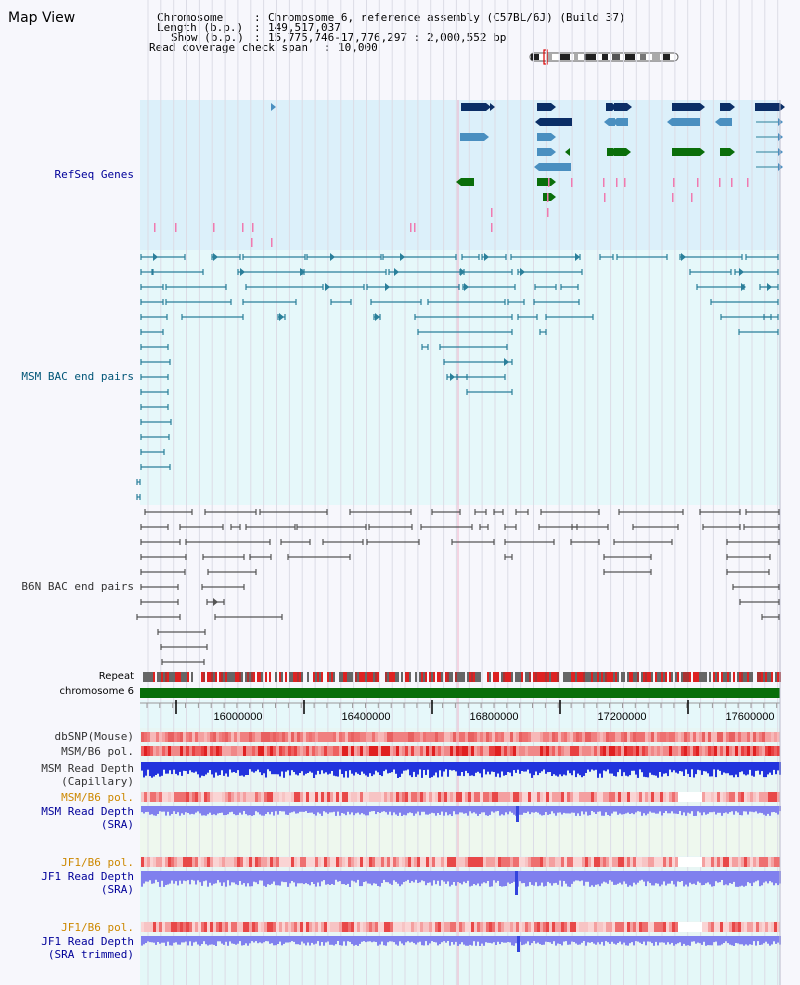  Describe the element at coordinates (460, 693) in the screenshot. I see `chromosome-bar` at that location.